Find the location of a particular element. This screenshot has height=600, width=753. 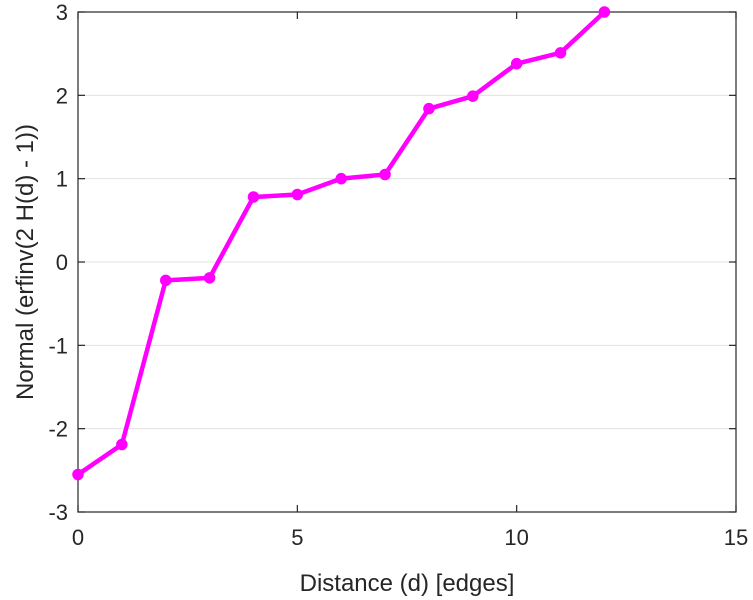

y-tick-label: -2 is located at coordinates (58, 429).